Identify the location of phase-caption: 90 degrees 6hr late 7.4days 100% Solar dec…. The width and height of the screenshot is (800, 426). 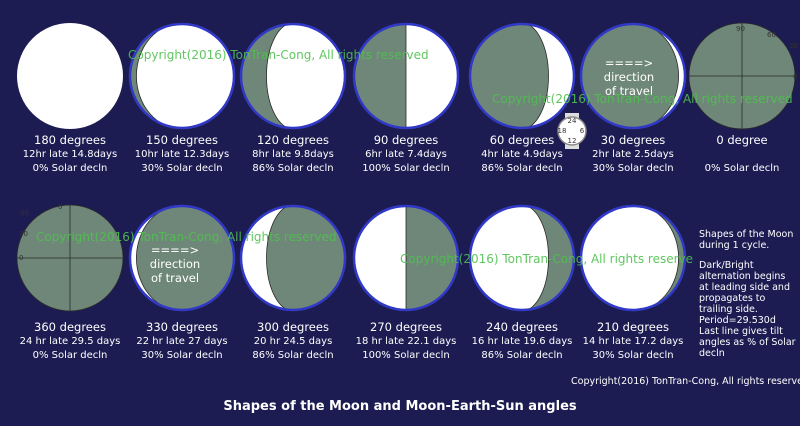
(406, 154).